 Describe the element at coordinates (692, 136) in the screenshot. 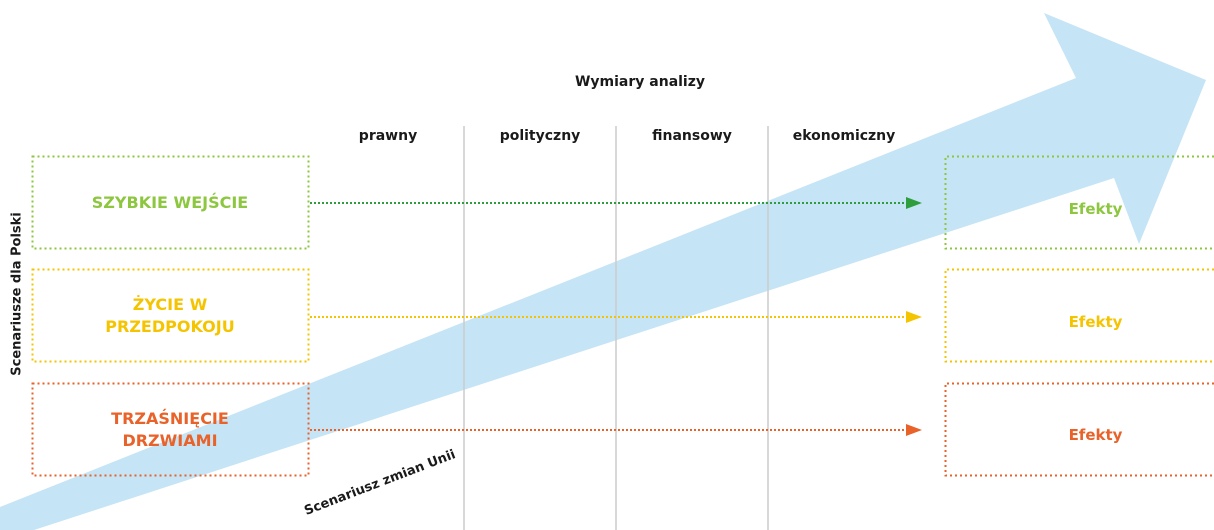

I see `dimension-label-financial: finansowy` at that location.